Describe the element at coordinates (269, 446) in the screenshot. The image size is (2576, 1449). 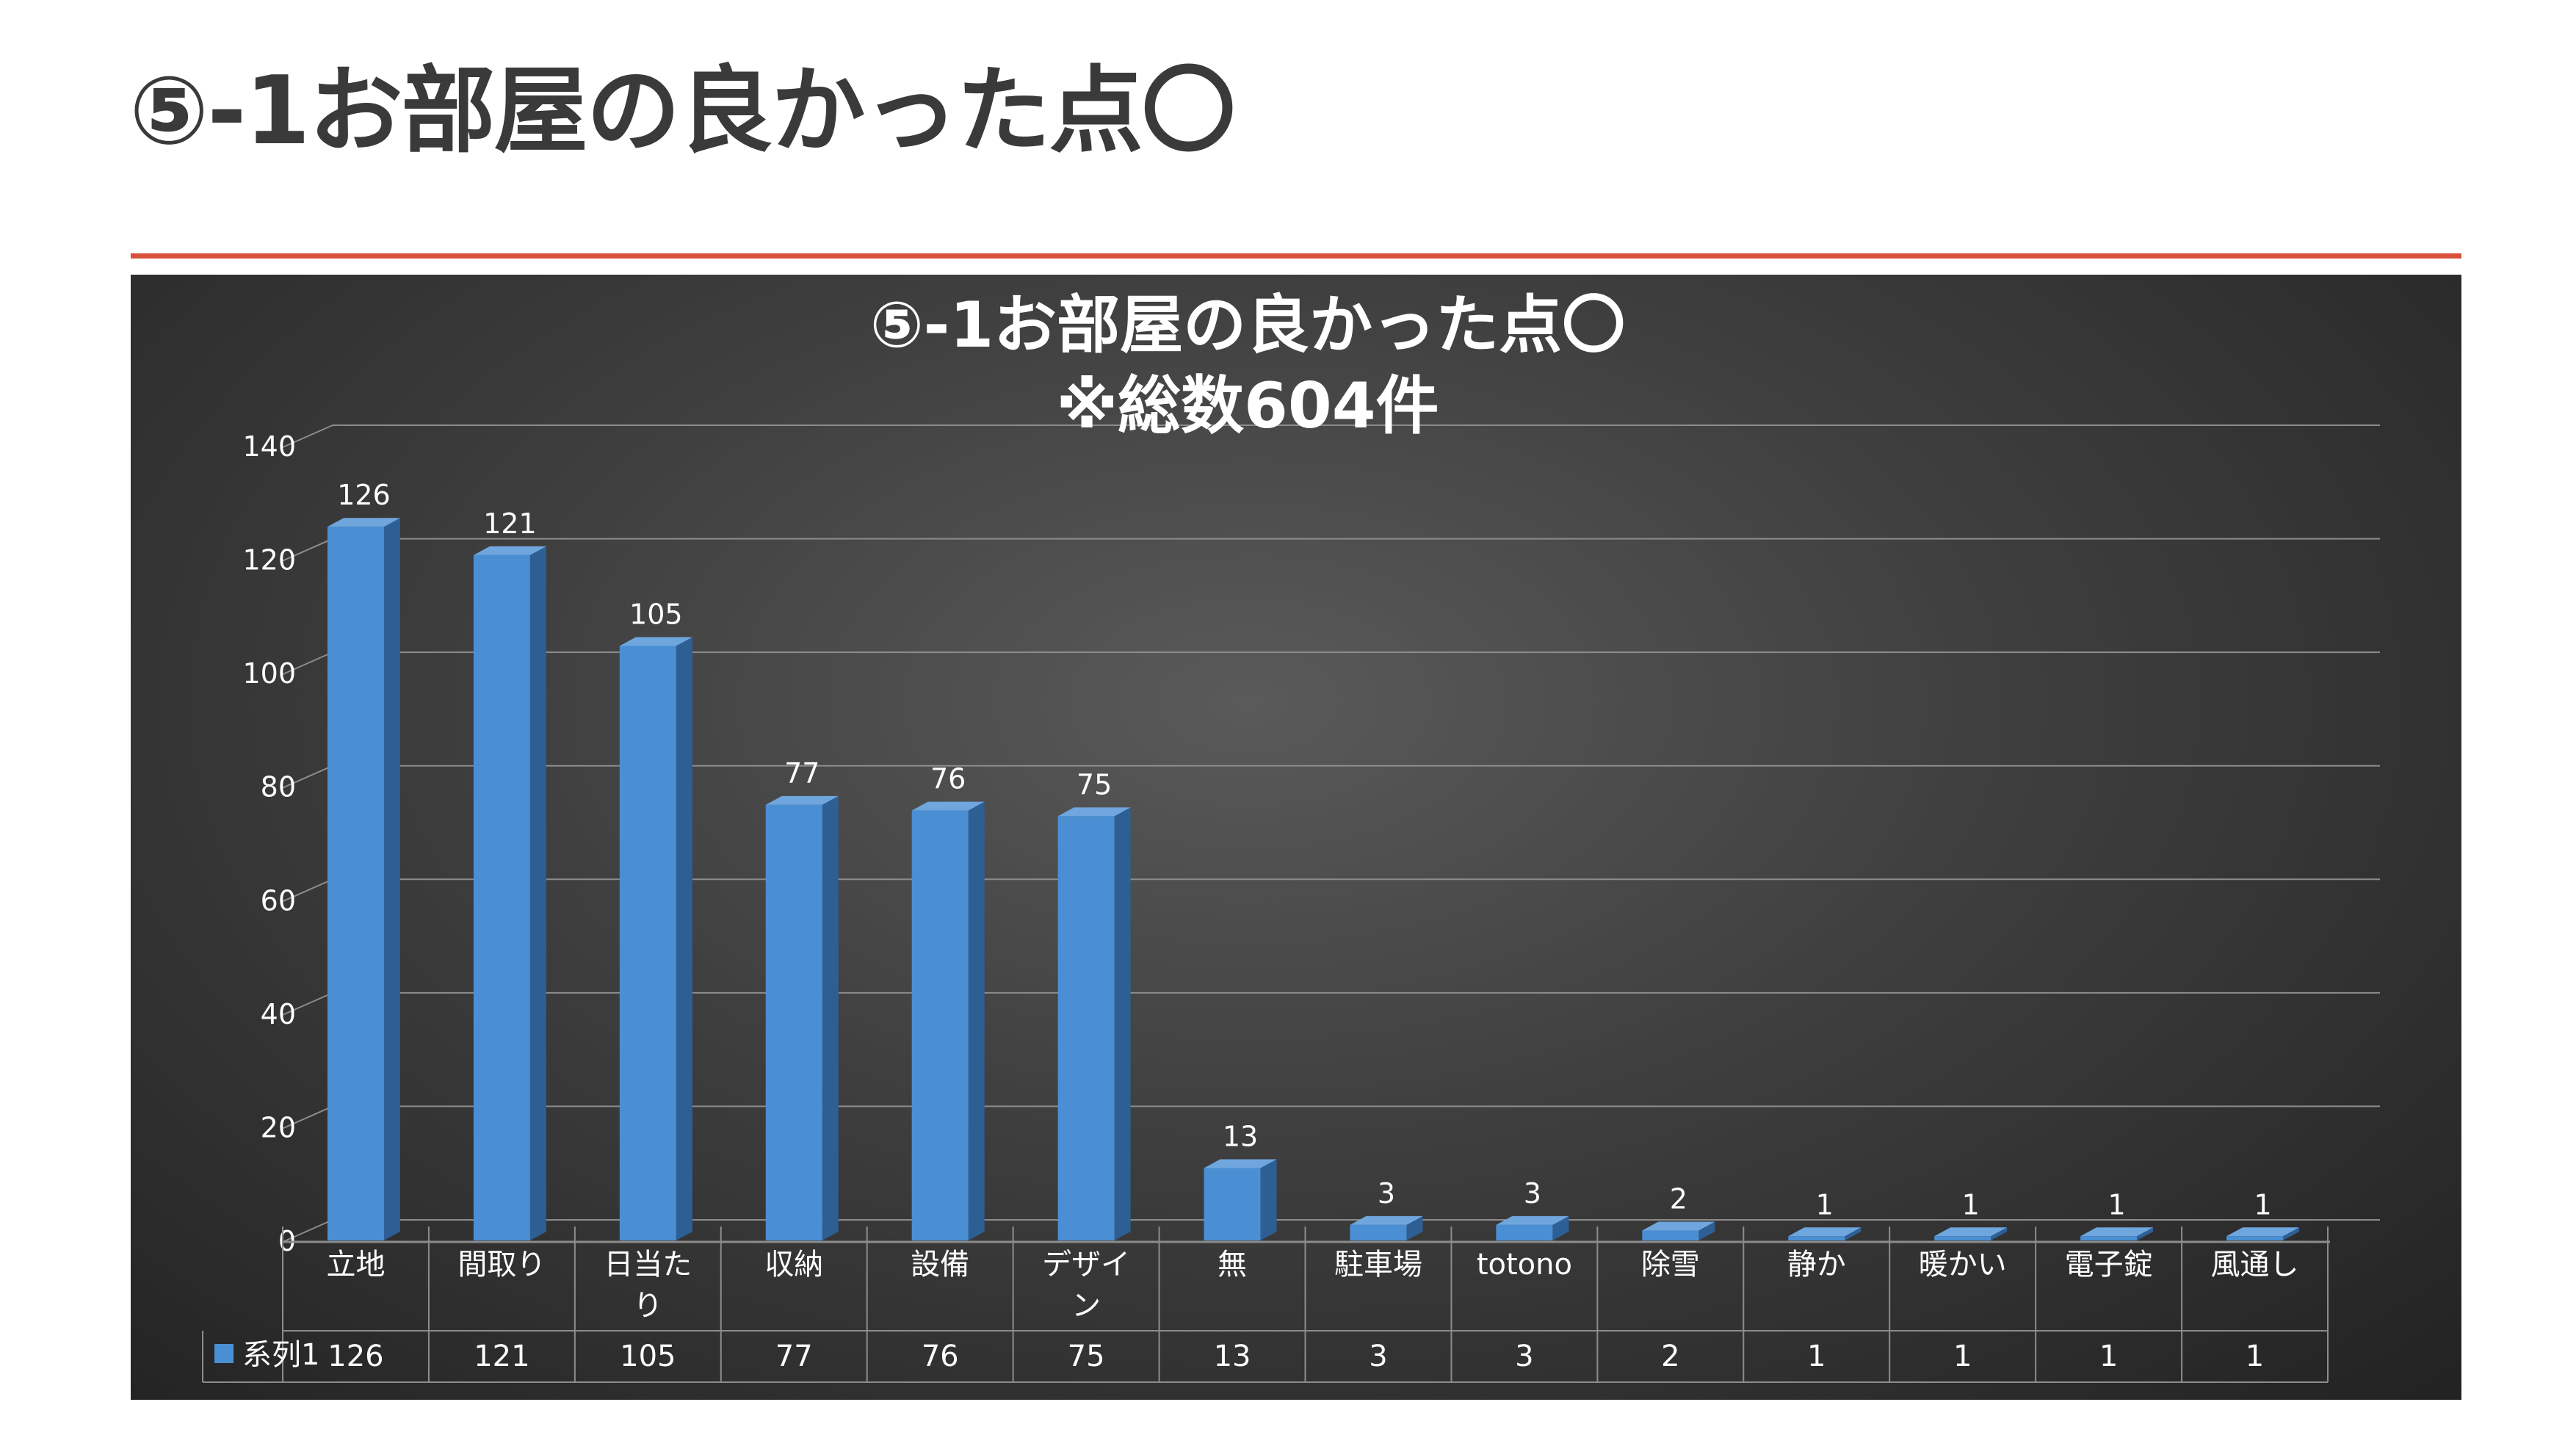
I see `y-tick-label: 140` at that location.